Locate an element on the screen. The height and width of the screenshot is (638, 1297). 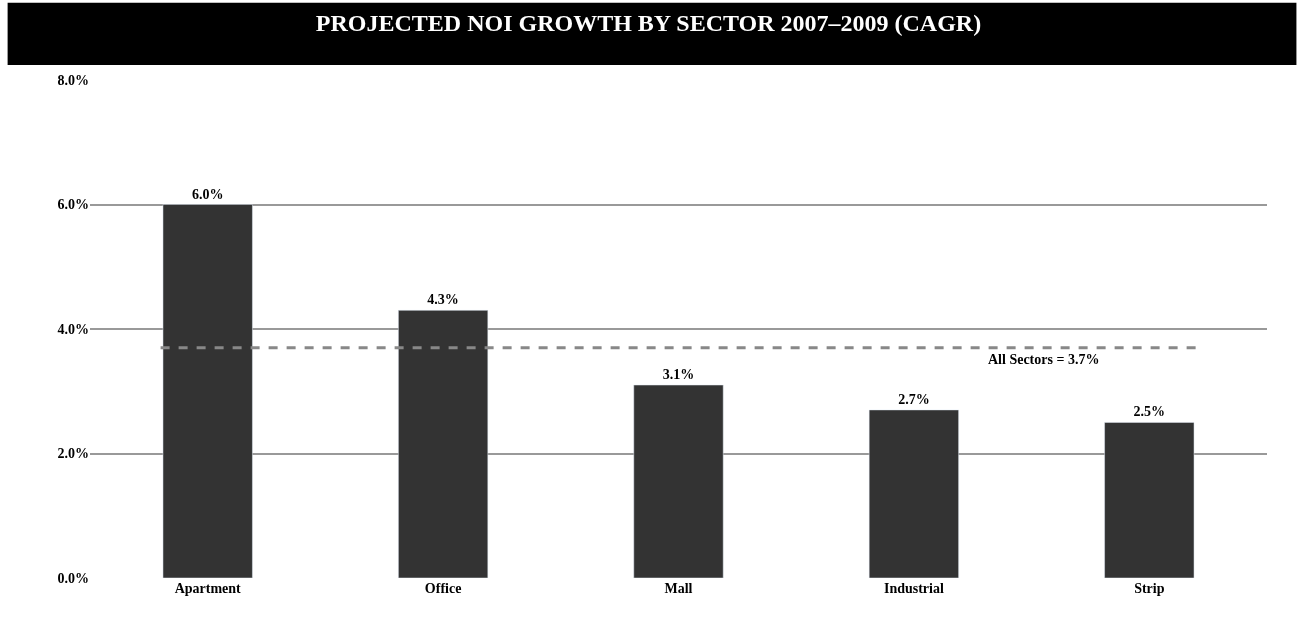
data-label: 4.3% is located at coordinates (443, 300).